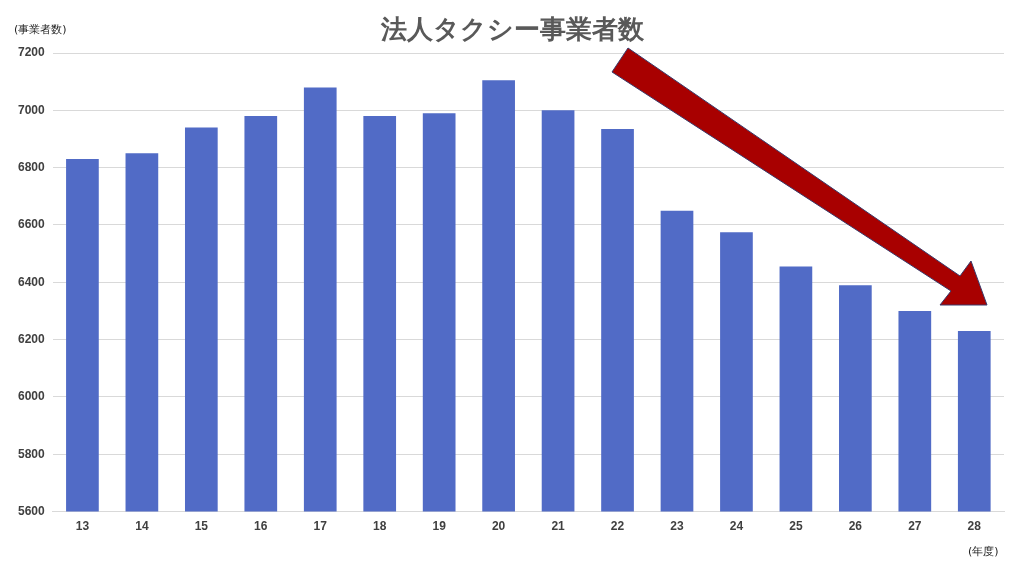 Image resolution: width=1024 pixels, height=568 pixels. What do you see at coordinates (983, 551) in the screenshot?
I see `x-axis-title: (年度)` at bounding box center [983, 551].